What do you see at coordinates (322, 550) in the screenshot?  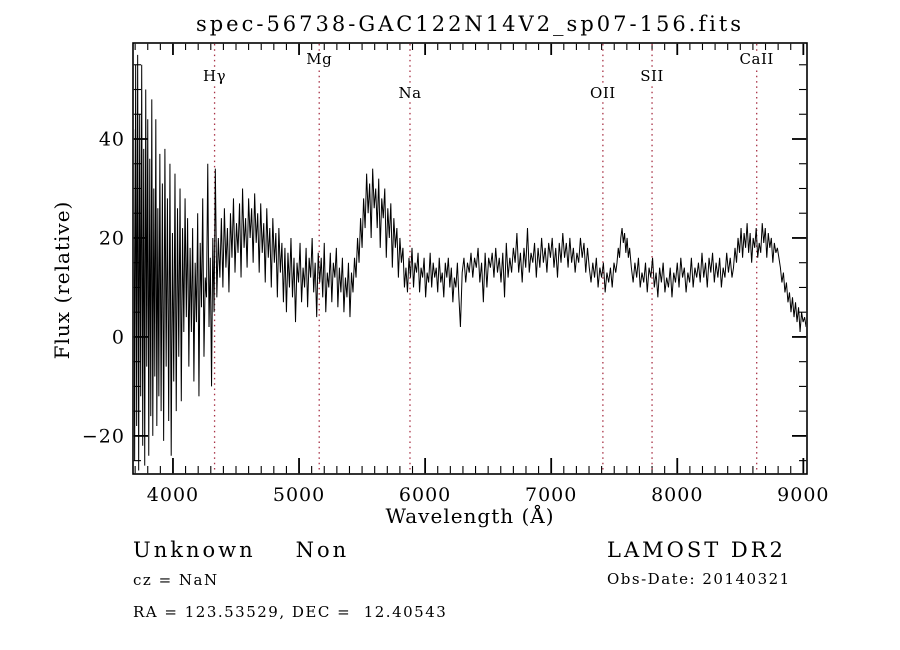 I see `object-subclass: Non` at bounding box center [322, 550].